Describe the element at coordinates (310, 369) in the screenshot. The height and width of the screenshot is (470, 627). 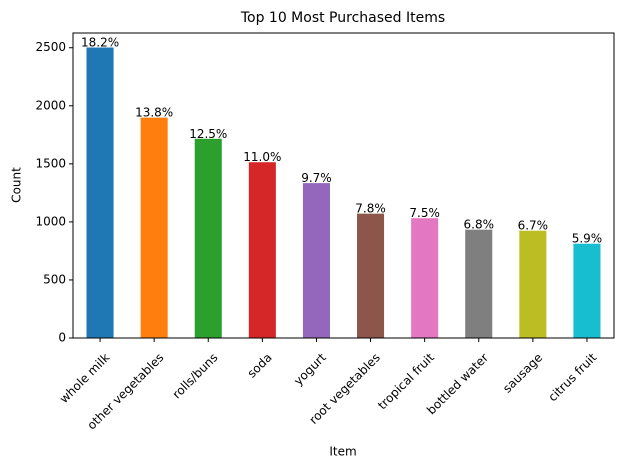
I see `x-tick-label: yogurt` at that location.